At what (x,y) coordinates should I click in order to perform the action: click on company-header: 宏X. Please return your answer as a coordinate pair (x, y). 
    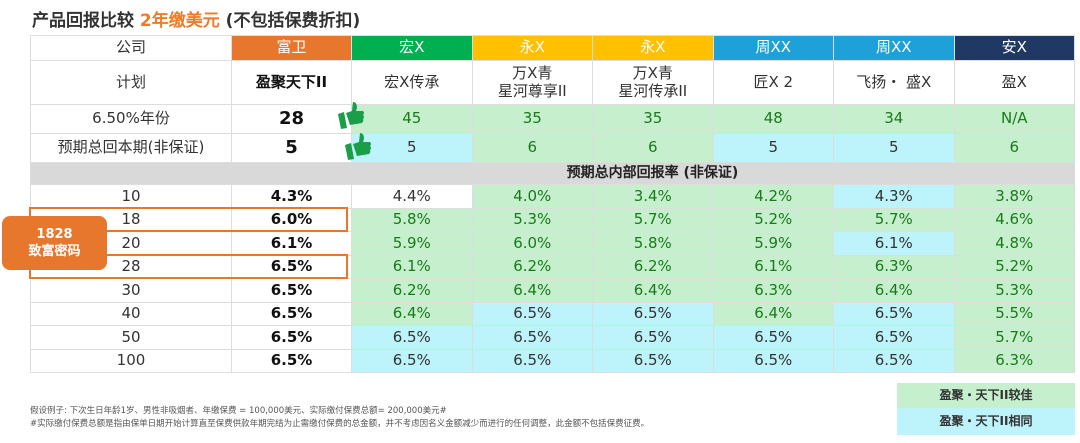
    Looking at the image, I should click on (412, 48).